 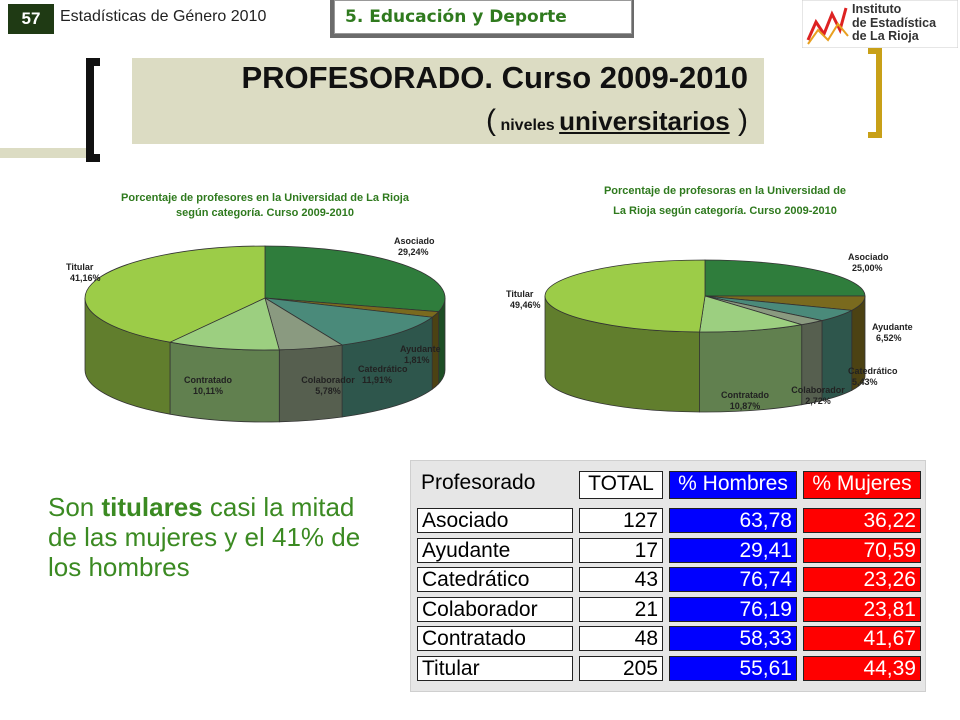 I want to click on table-cell-total: 21, so click(x=621, y=609).